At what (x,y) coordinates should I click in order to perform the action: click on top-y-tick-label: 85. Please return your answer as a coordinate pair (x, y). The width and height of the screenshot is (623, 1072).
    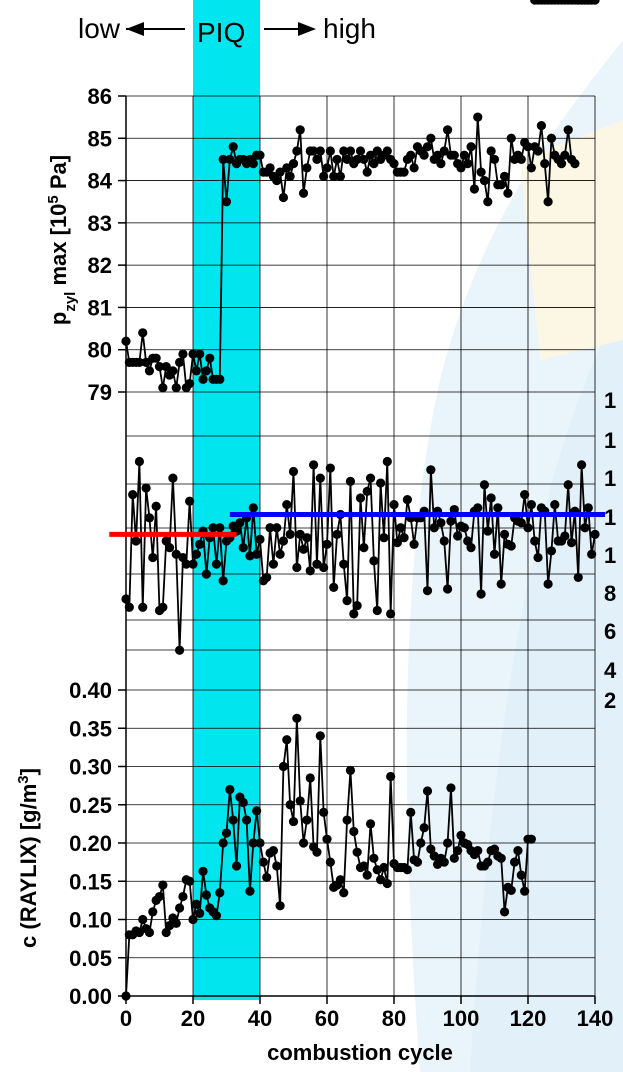
    Looking at the image, I should click on (100, 138).